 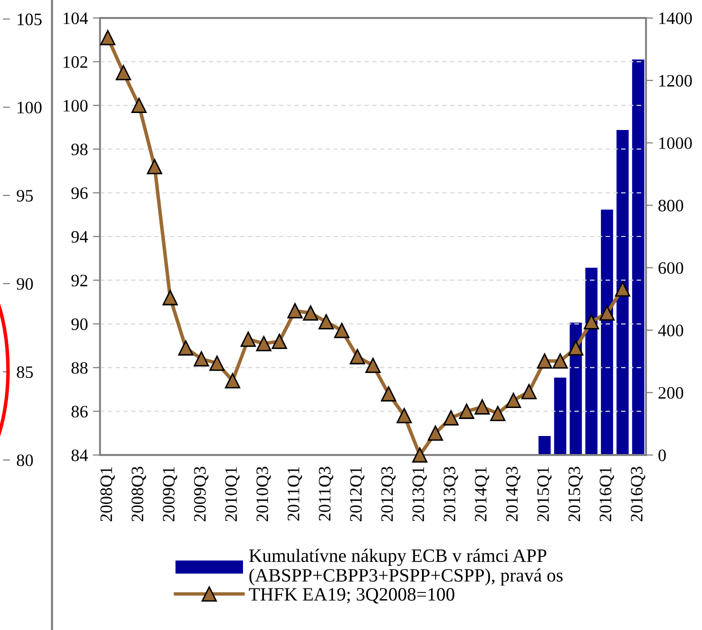 What do you see at coordinates (79, 237) in the screenshot?
I see `y-tick-label: 94` at bounding box center [79, 237].